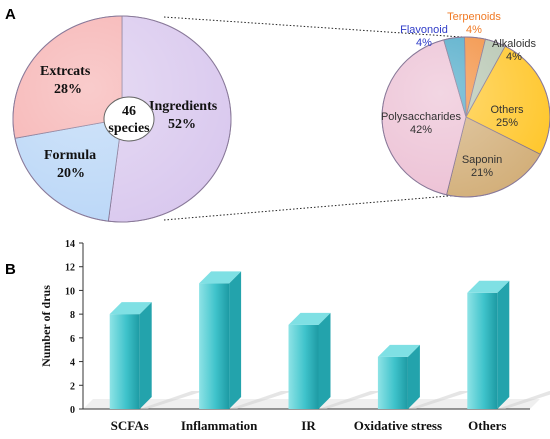 This screenshot has height=439, width=550. What do you see at coordinates (235, 340) in the screenshot?
I see `bar-side-inflammation` at bounding box center [235, 340].